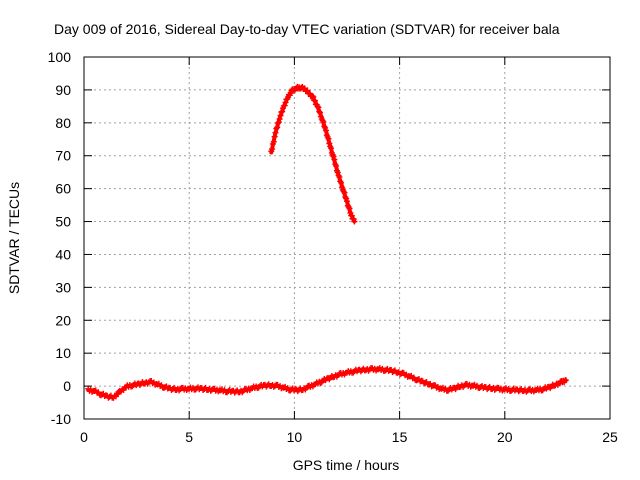 The width and height of the screenshot is (640, 480). I want to click on y-tick-label: 100, so click(60, 57).